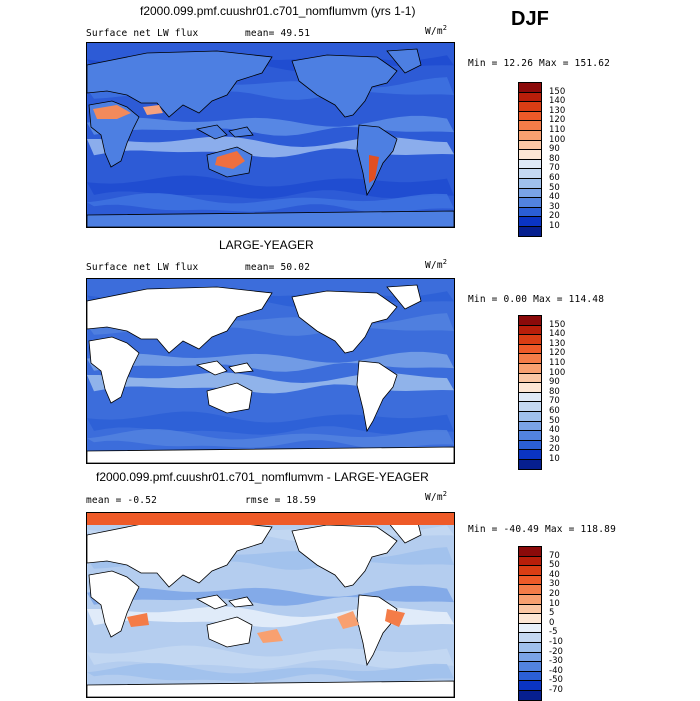 This screenshot has height=701, width=700. I want to click on colorbar-label: -50, so click(556, 680).